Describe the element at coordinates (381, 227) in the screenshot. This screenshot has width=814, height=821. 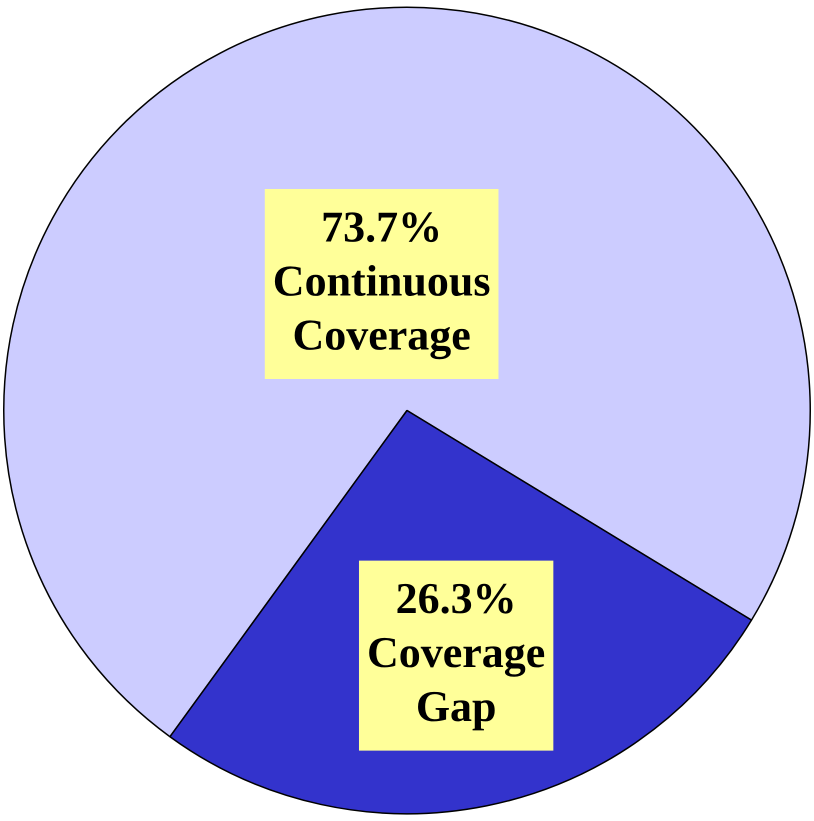
I see `data-label: 73.7%` at that location.